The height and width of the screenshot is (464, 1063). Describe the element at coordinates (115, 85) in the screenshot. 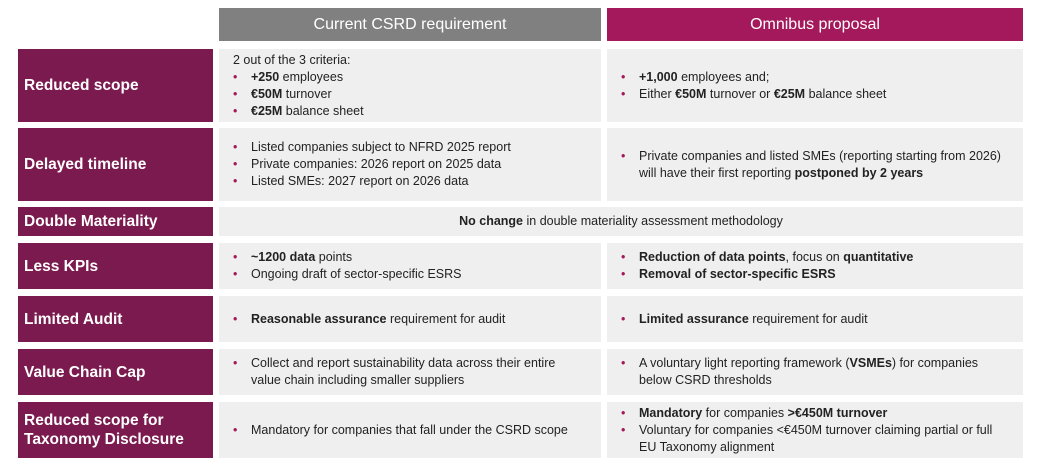

I see `row-label: Reduced scope` at that location.